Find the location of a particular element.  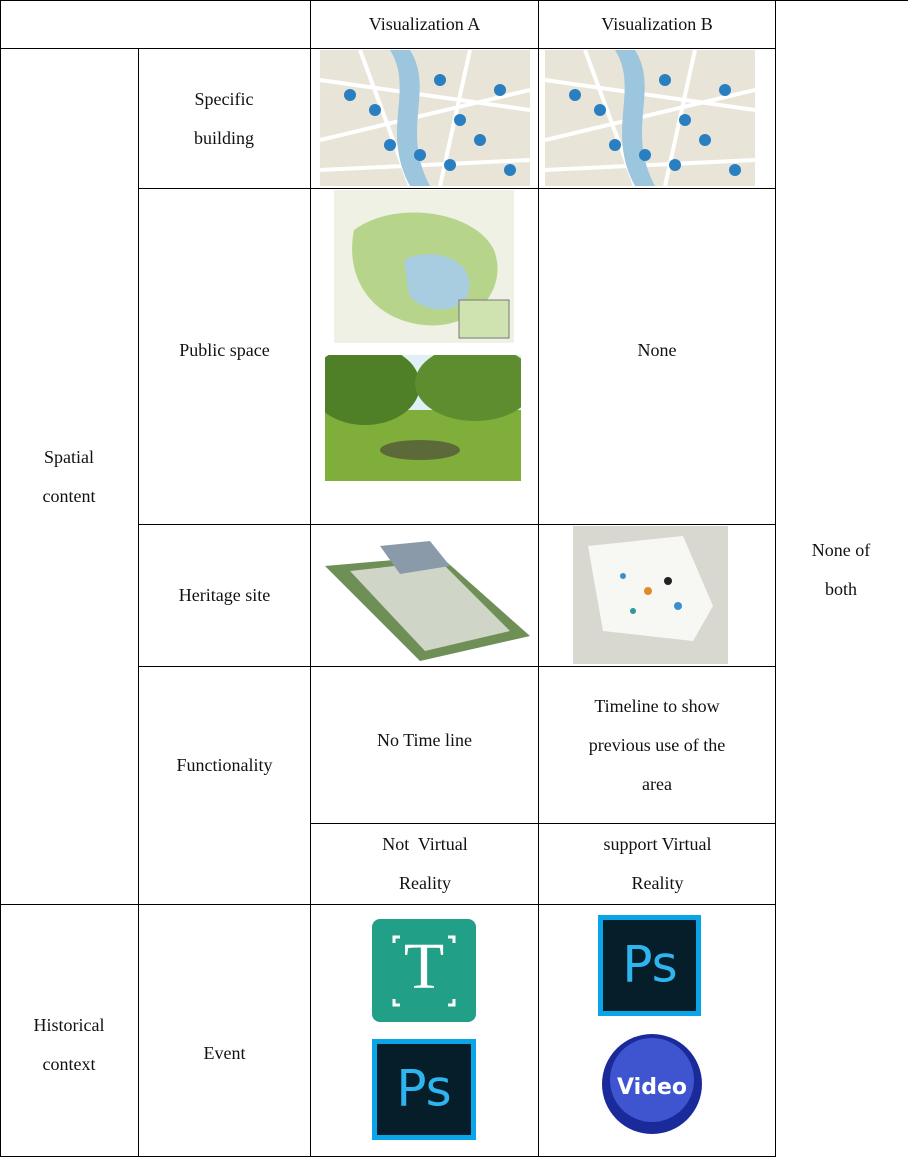

row-label: Public space is located at coordinates (224, 349).